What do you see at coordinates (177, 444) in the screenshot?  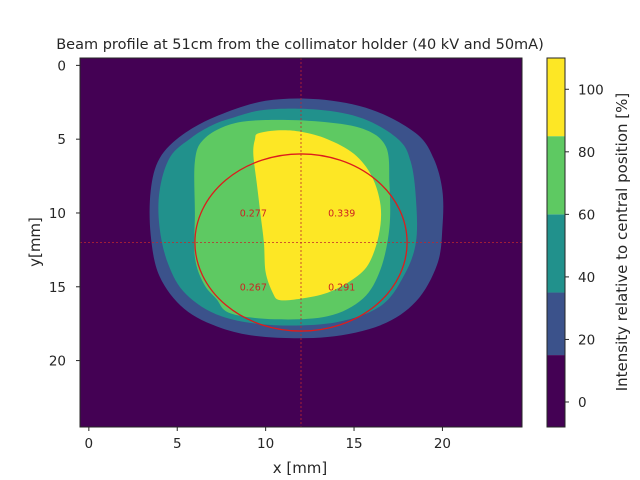 I see `x-tick-label: 5` at bounding box center [177, 444].